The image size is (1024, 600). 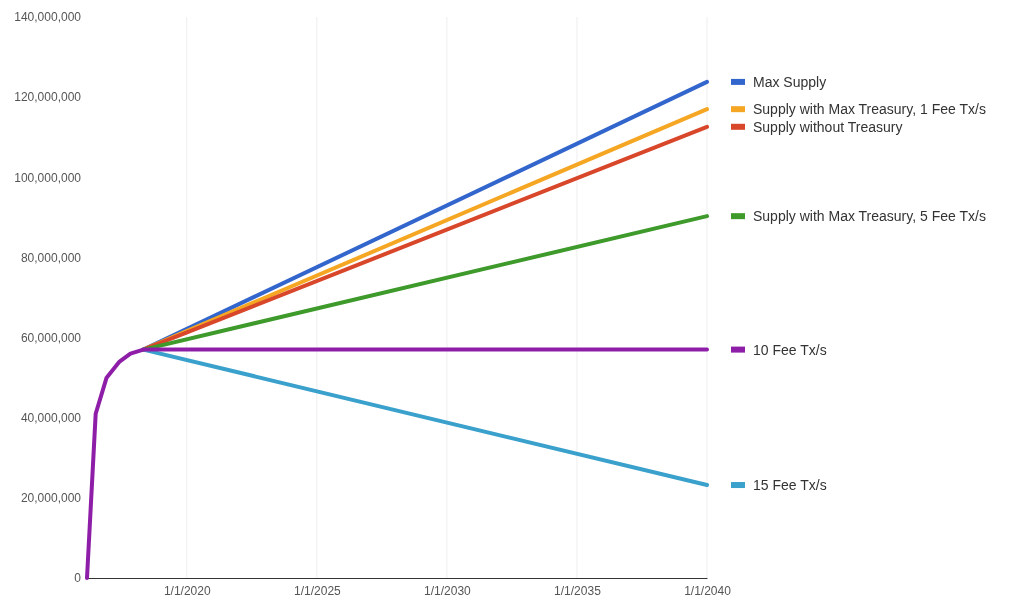 What do you see at coordinates (48, 177) in the screenshot?
I see `y-tick-label: 100,000,000` at bounding box center [48, 177].